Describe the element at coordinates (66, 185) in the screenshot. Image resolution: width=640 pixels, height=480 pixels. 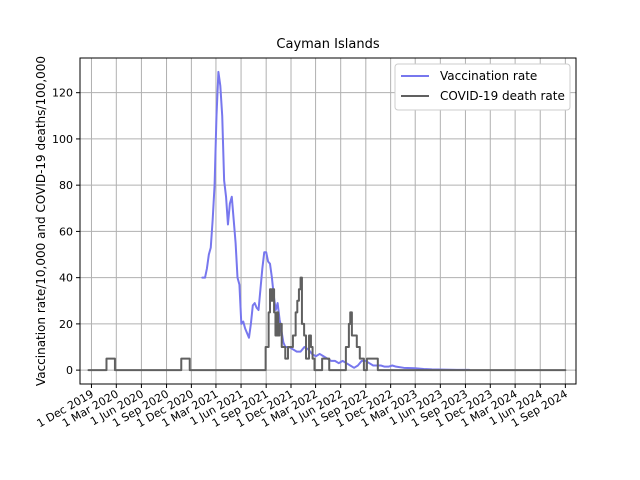
I see `y-tick-label: 80` at that location.